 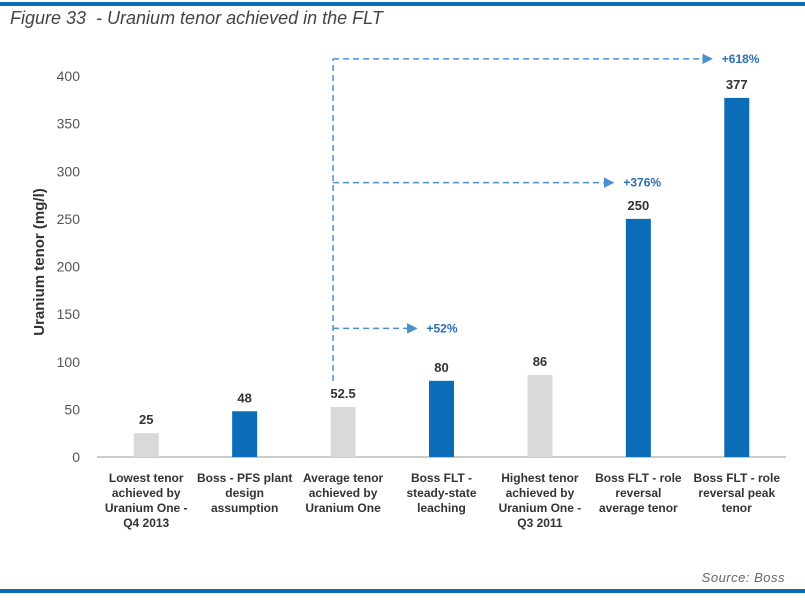 I want to click on data-label: 377, so click(x=737, y=84).